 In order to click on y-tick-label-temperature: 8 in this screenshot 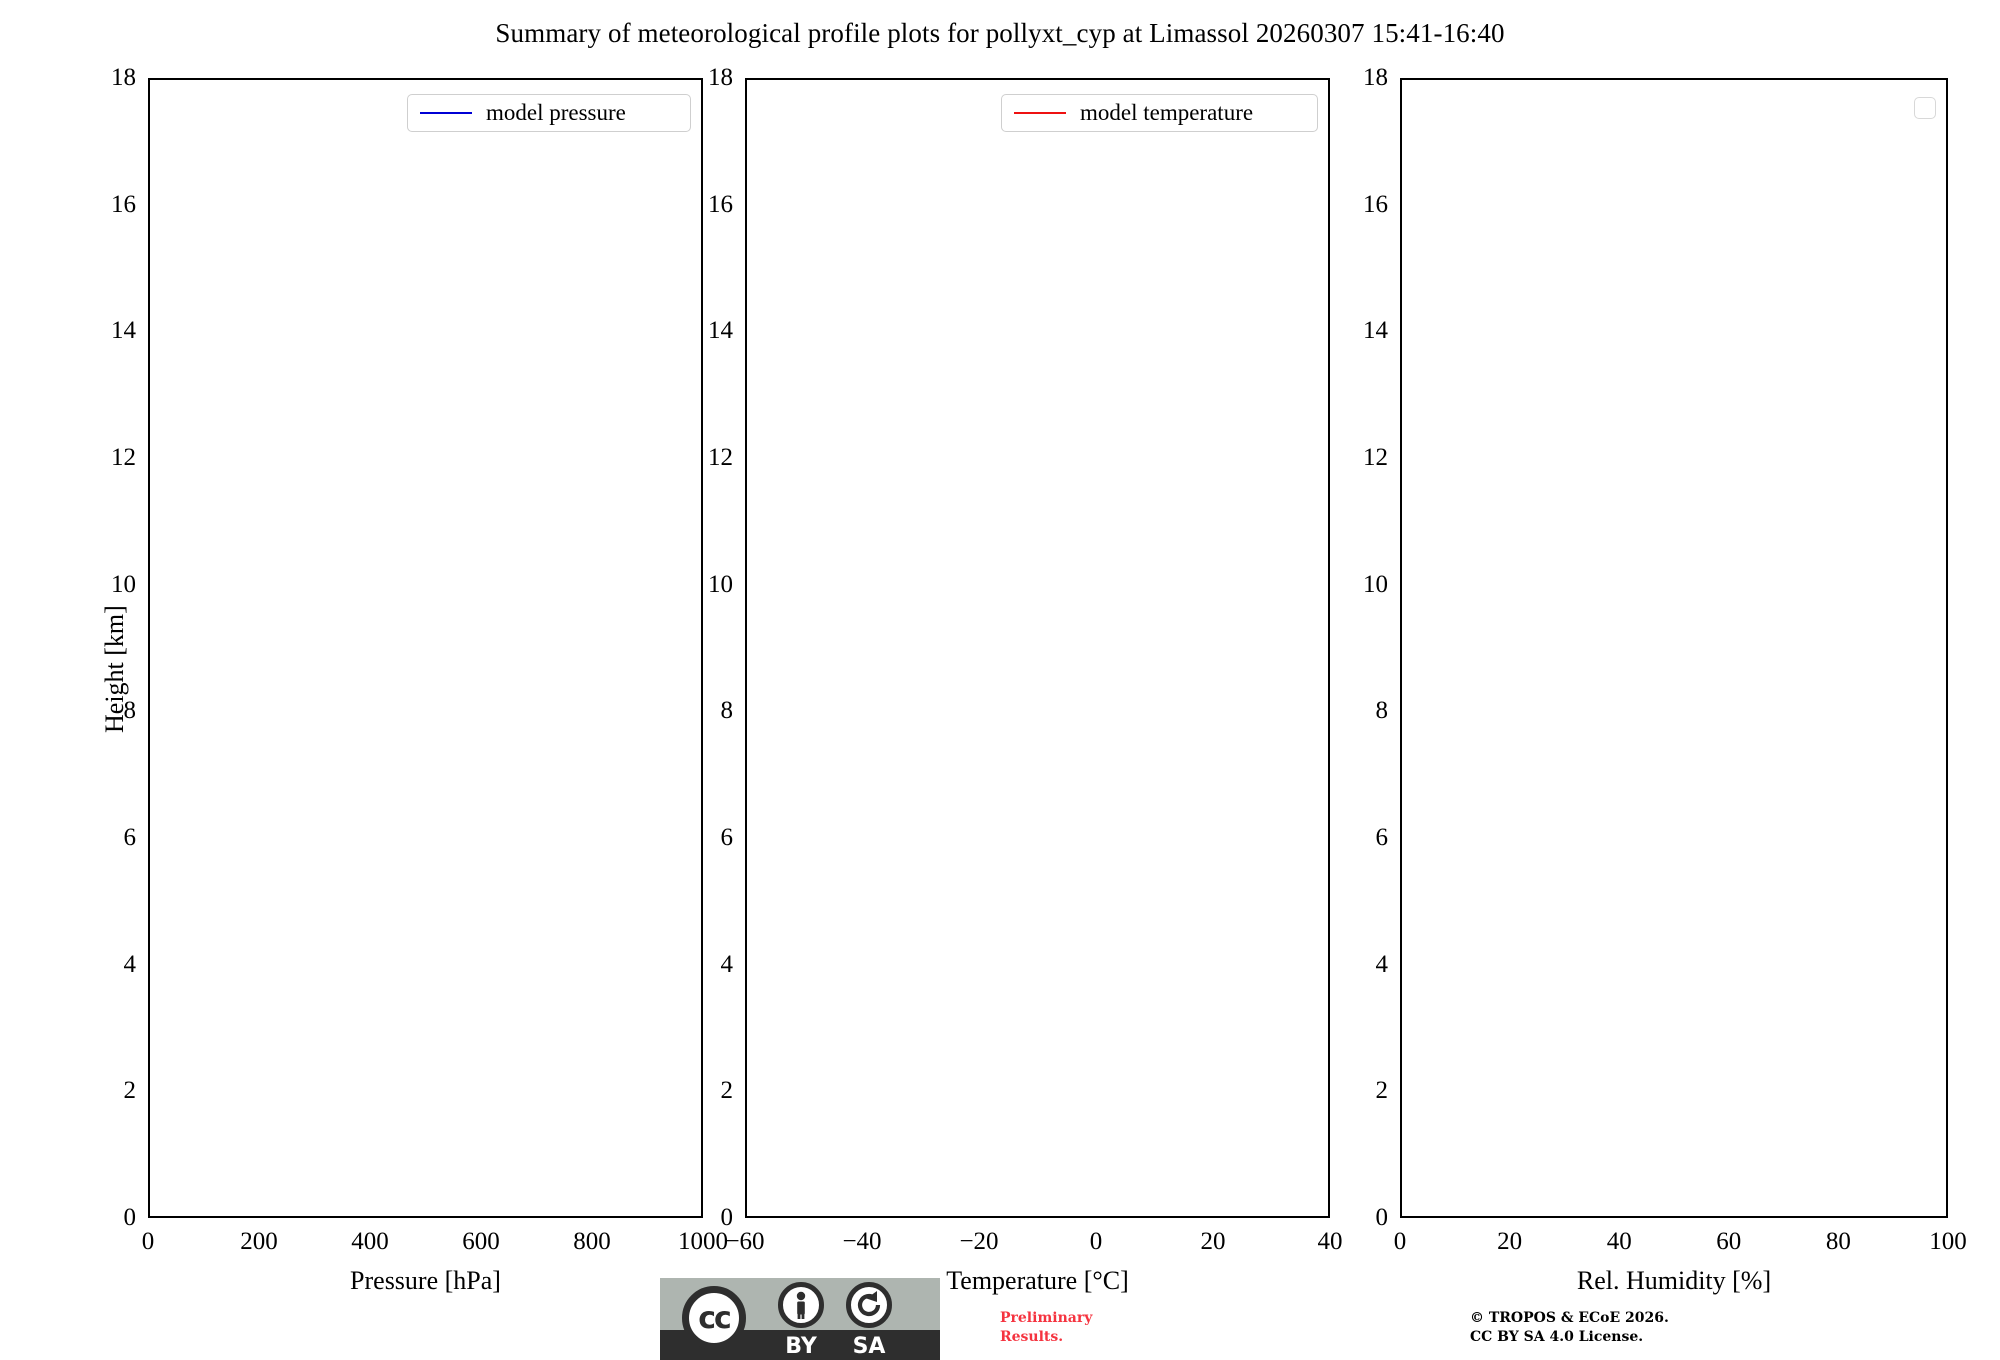, I will do `click(727, 711)`.